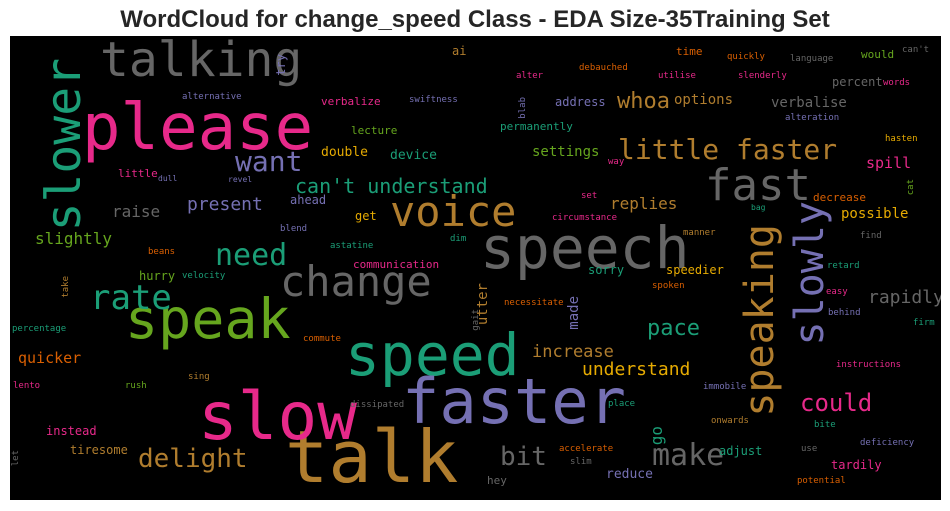  What do you see at coordinates (374, 130) in the screenshot?
I see `cloud-word: lecture` at bounding box center [374, 130].